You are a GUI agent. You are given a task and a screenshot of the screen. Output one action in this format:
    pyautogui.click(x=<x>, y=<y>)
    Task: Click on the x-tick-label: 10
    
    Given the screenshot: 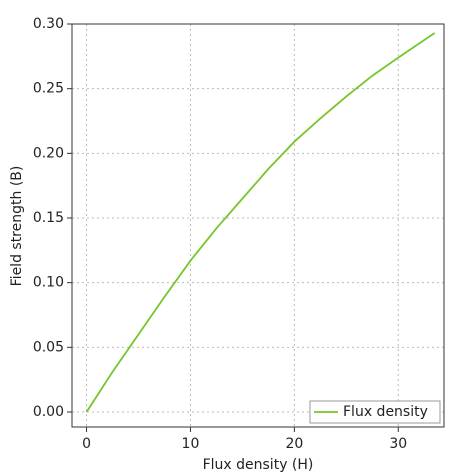 What is the action you would take?
    pyautogui.click(x=191, y=444)
    